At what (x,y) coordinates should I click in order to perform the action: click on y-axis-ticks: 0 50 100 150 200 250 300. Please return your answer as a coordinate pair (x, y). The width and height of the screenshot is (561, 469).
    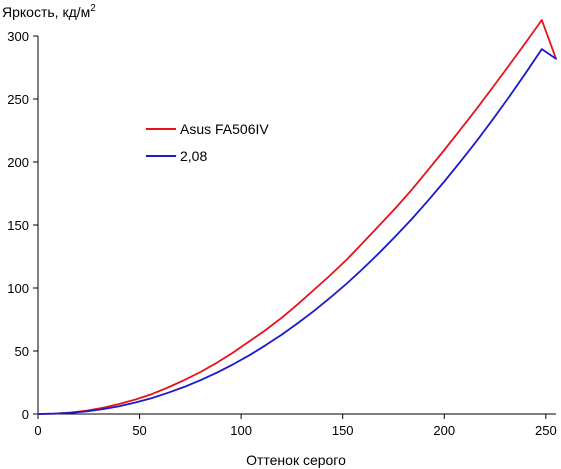
    Looking at the image, I should click on (22, 225).